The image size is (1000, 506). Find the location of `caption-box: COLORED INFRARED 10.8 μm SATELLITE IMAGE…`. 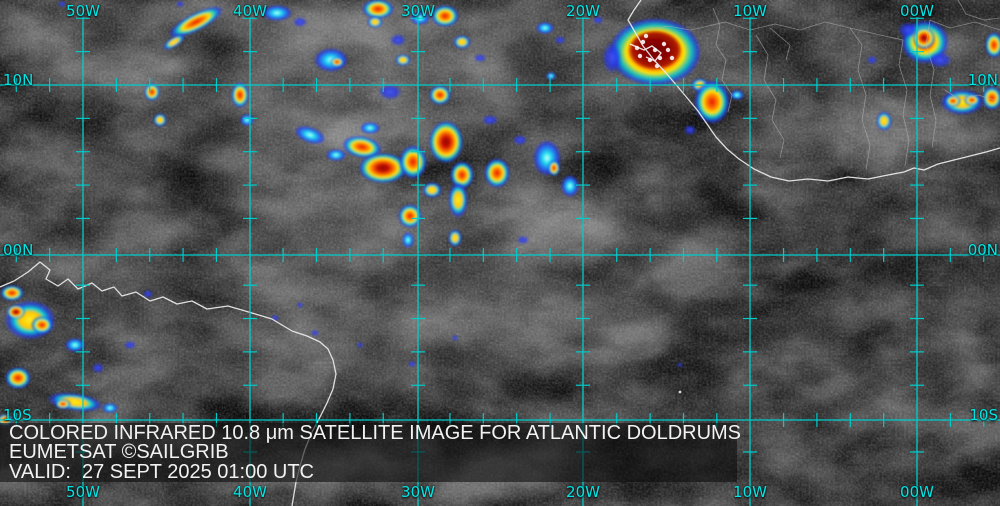

caption-box: COLORED INFRARED 10.8 μm SATELLITE IMAGE… is located at coordinates (371, 452).